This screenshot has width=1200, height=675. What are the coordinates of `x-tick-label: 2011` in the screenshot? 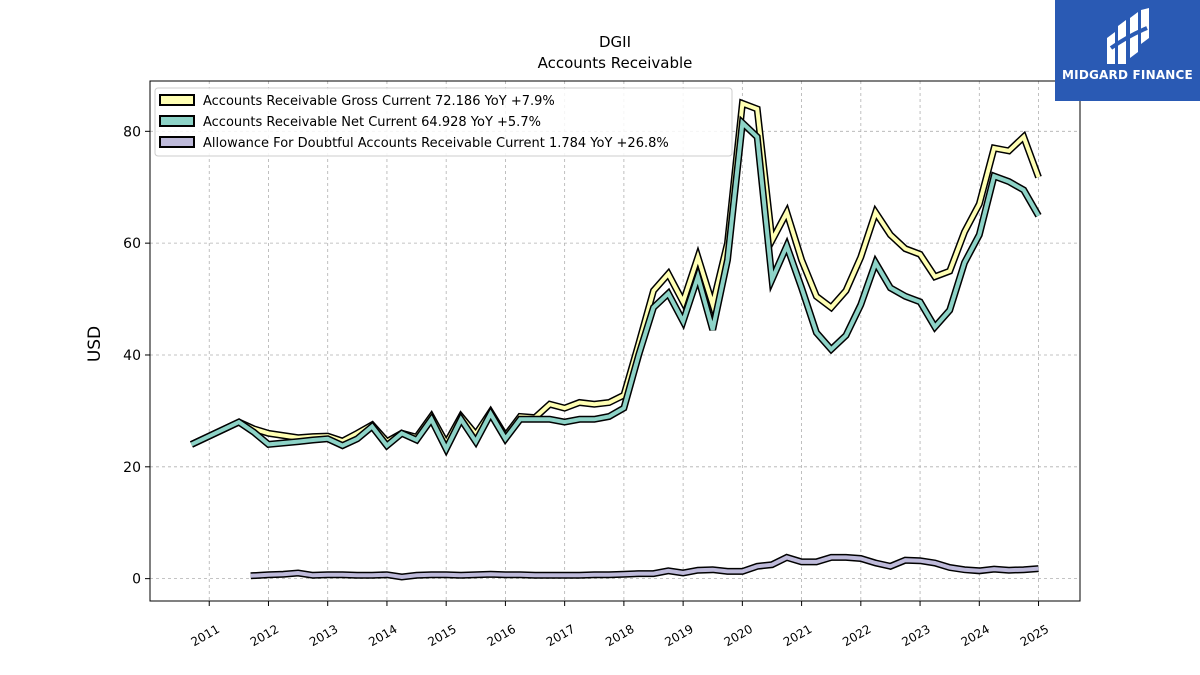 It's located at (205, 635).